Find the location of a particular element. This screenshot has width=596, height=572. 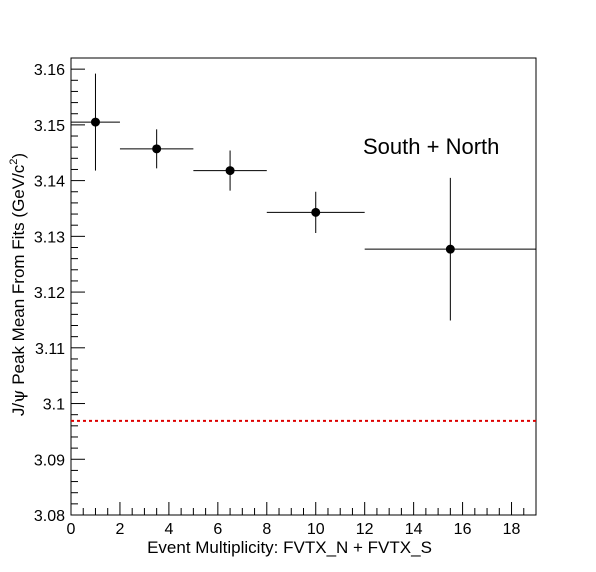

y-axis-label-part-2: Peak Mean From Fits (GeV/c is located at coordinates (18, 276).